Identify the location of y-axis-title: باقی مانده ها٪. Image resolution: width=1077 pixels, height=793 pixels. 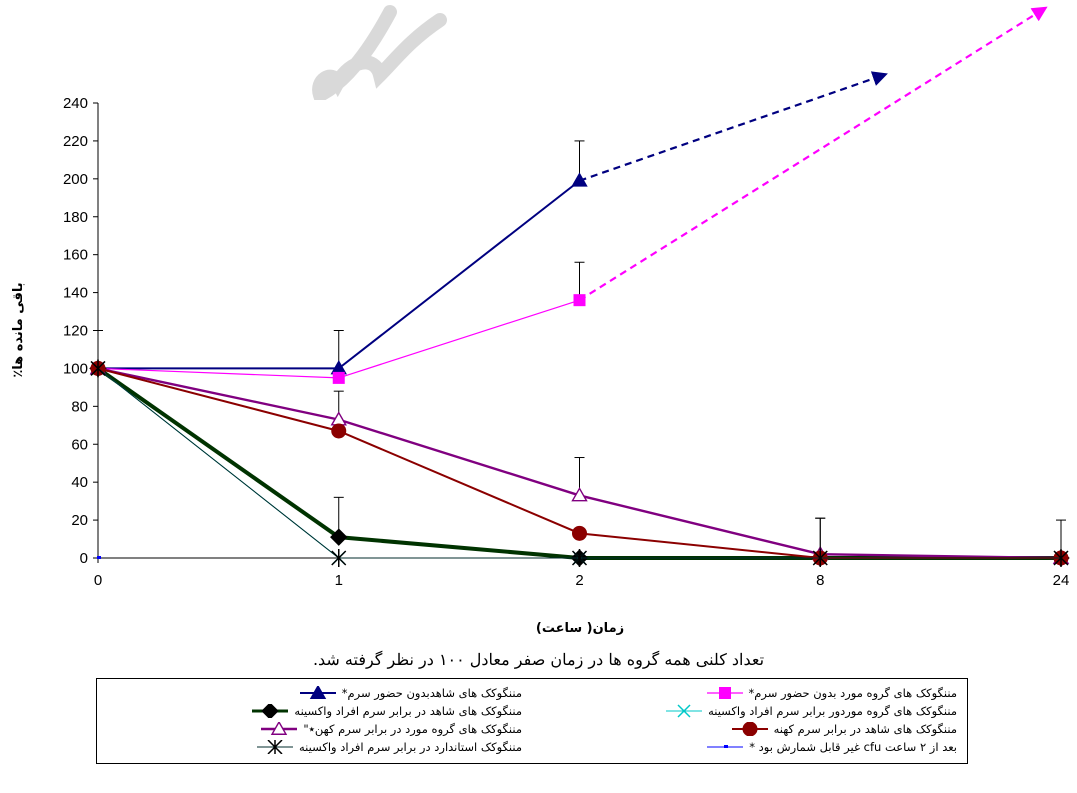
(18, 329).